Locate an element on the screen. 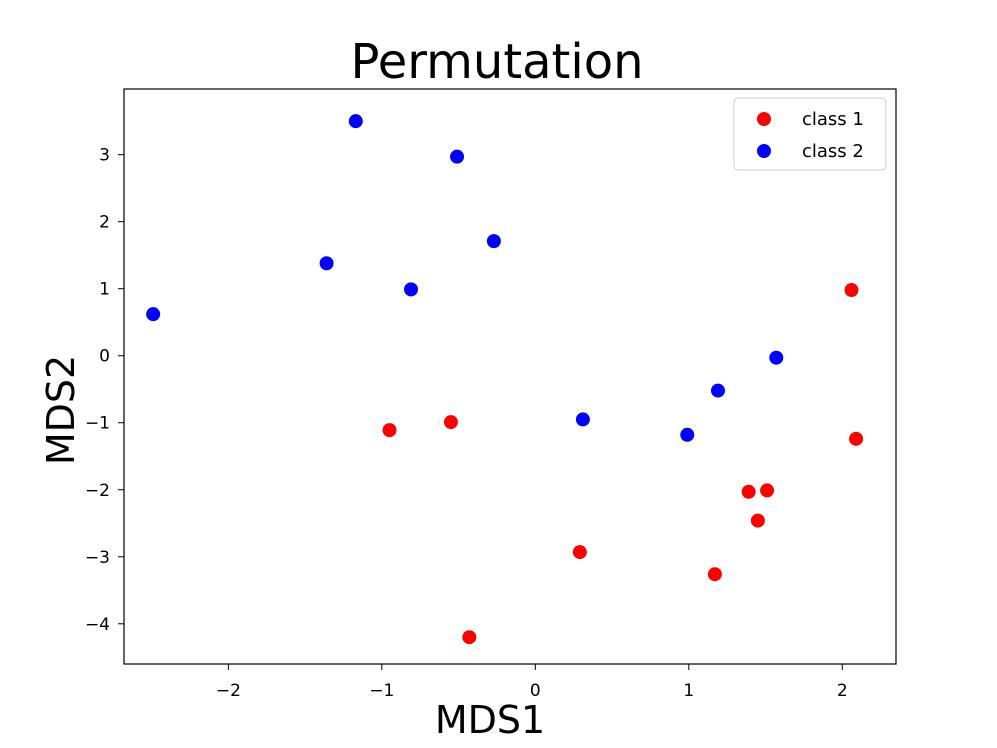 The height and width of the screenshot is (748, 997). y-tick-label: −2 is located at coordinates (97, 491).